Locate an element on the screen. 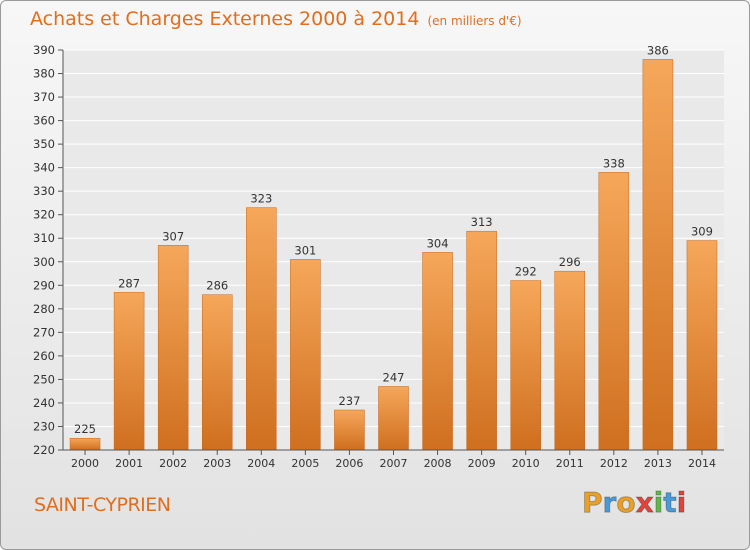 This screenshot has width=750, height=550. data-label-2011: 296 is located at coordinates (570, 262).